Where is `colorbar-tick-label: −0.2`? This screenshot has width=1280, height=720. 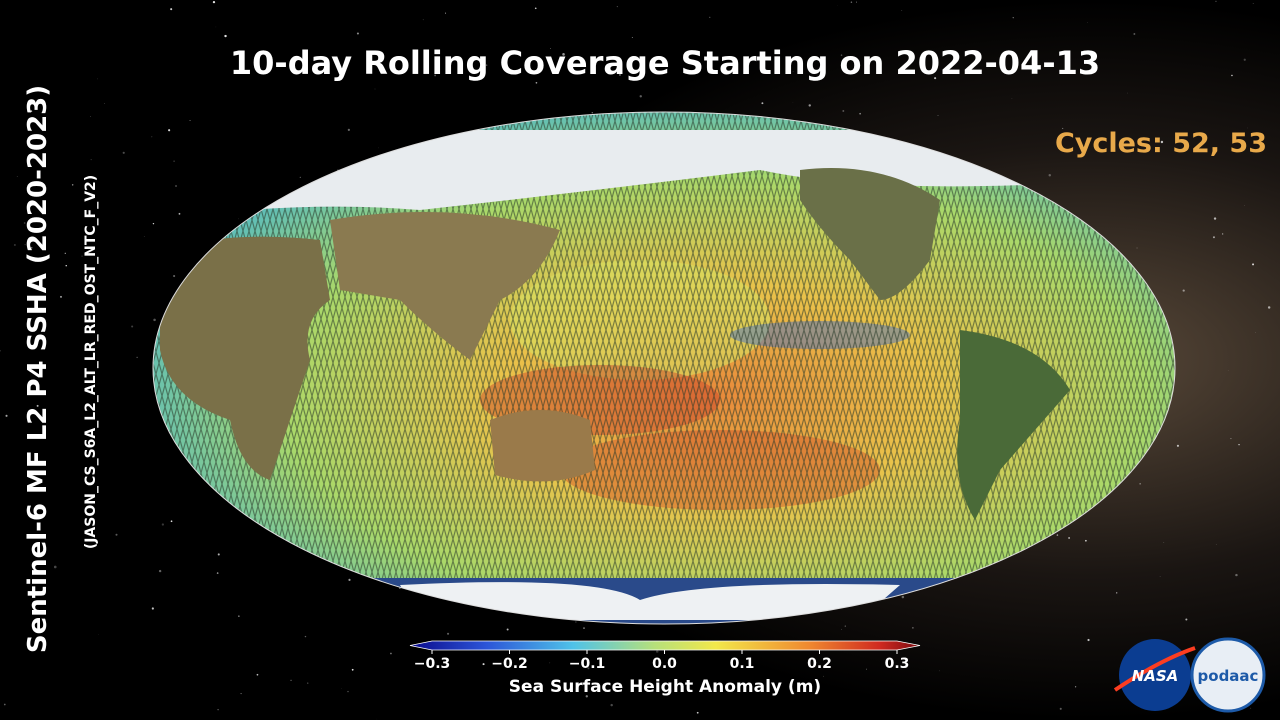 colorbar-tick-label: −0.2 is located at coordinates (509, 664).